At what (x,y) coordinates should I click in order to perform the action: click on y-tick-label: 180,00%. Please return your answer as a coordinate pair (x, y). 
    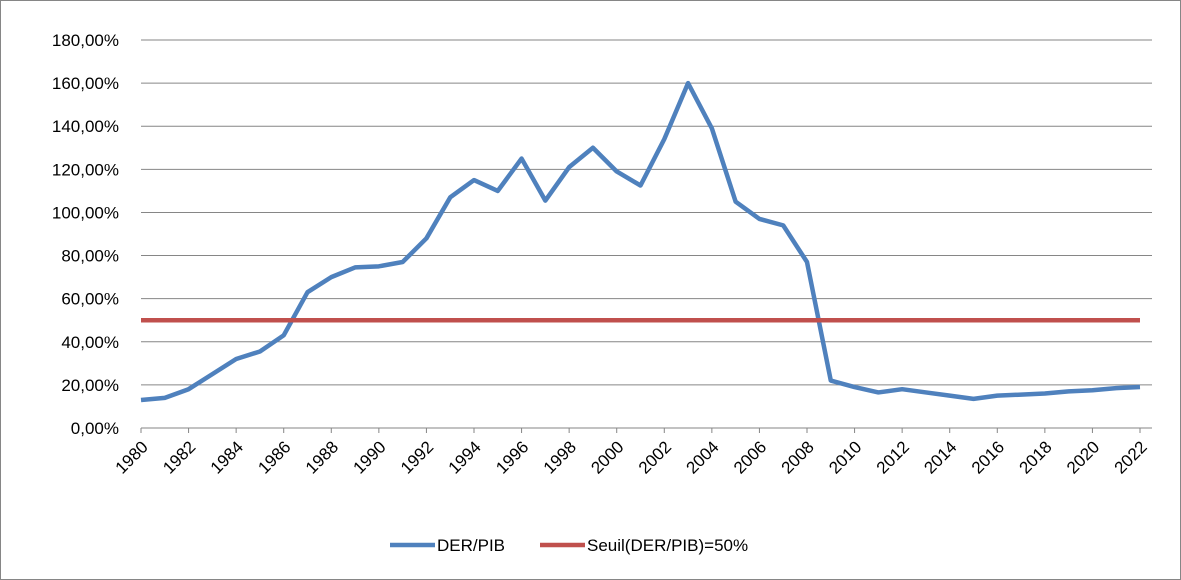
    Looking at the image, I should click on (85, 40).